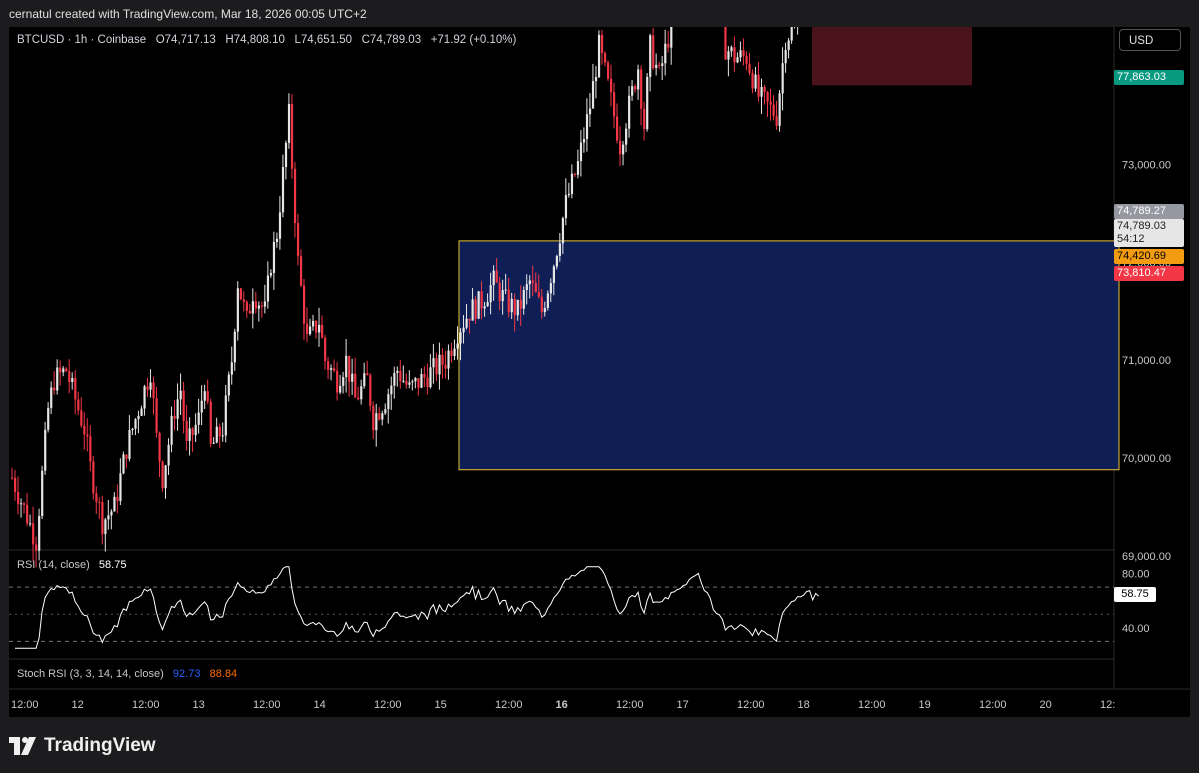 The height and width of the screenshot is (773, 1199). What do you see at coordinates (1046, 705) in the screenshot?
I see `x-tick-label: 20` at bounding box center [1046, 705].